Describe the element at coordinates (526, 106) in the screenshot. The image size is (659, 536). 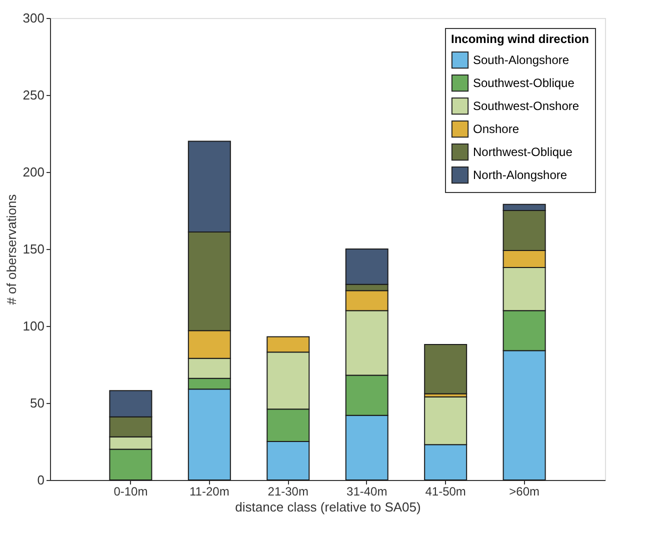
I see `legend-label: Southwest-Onshore` at that location.